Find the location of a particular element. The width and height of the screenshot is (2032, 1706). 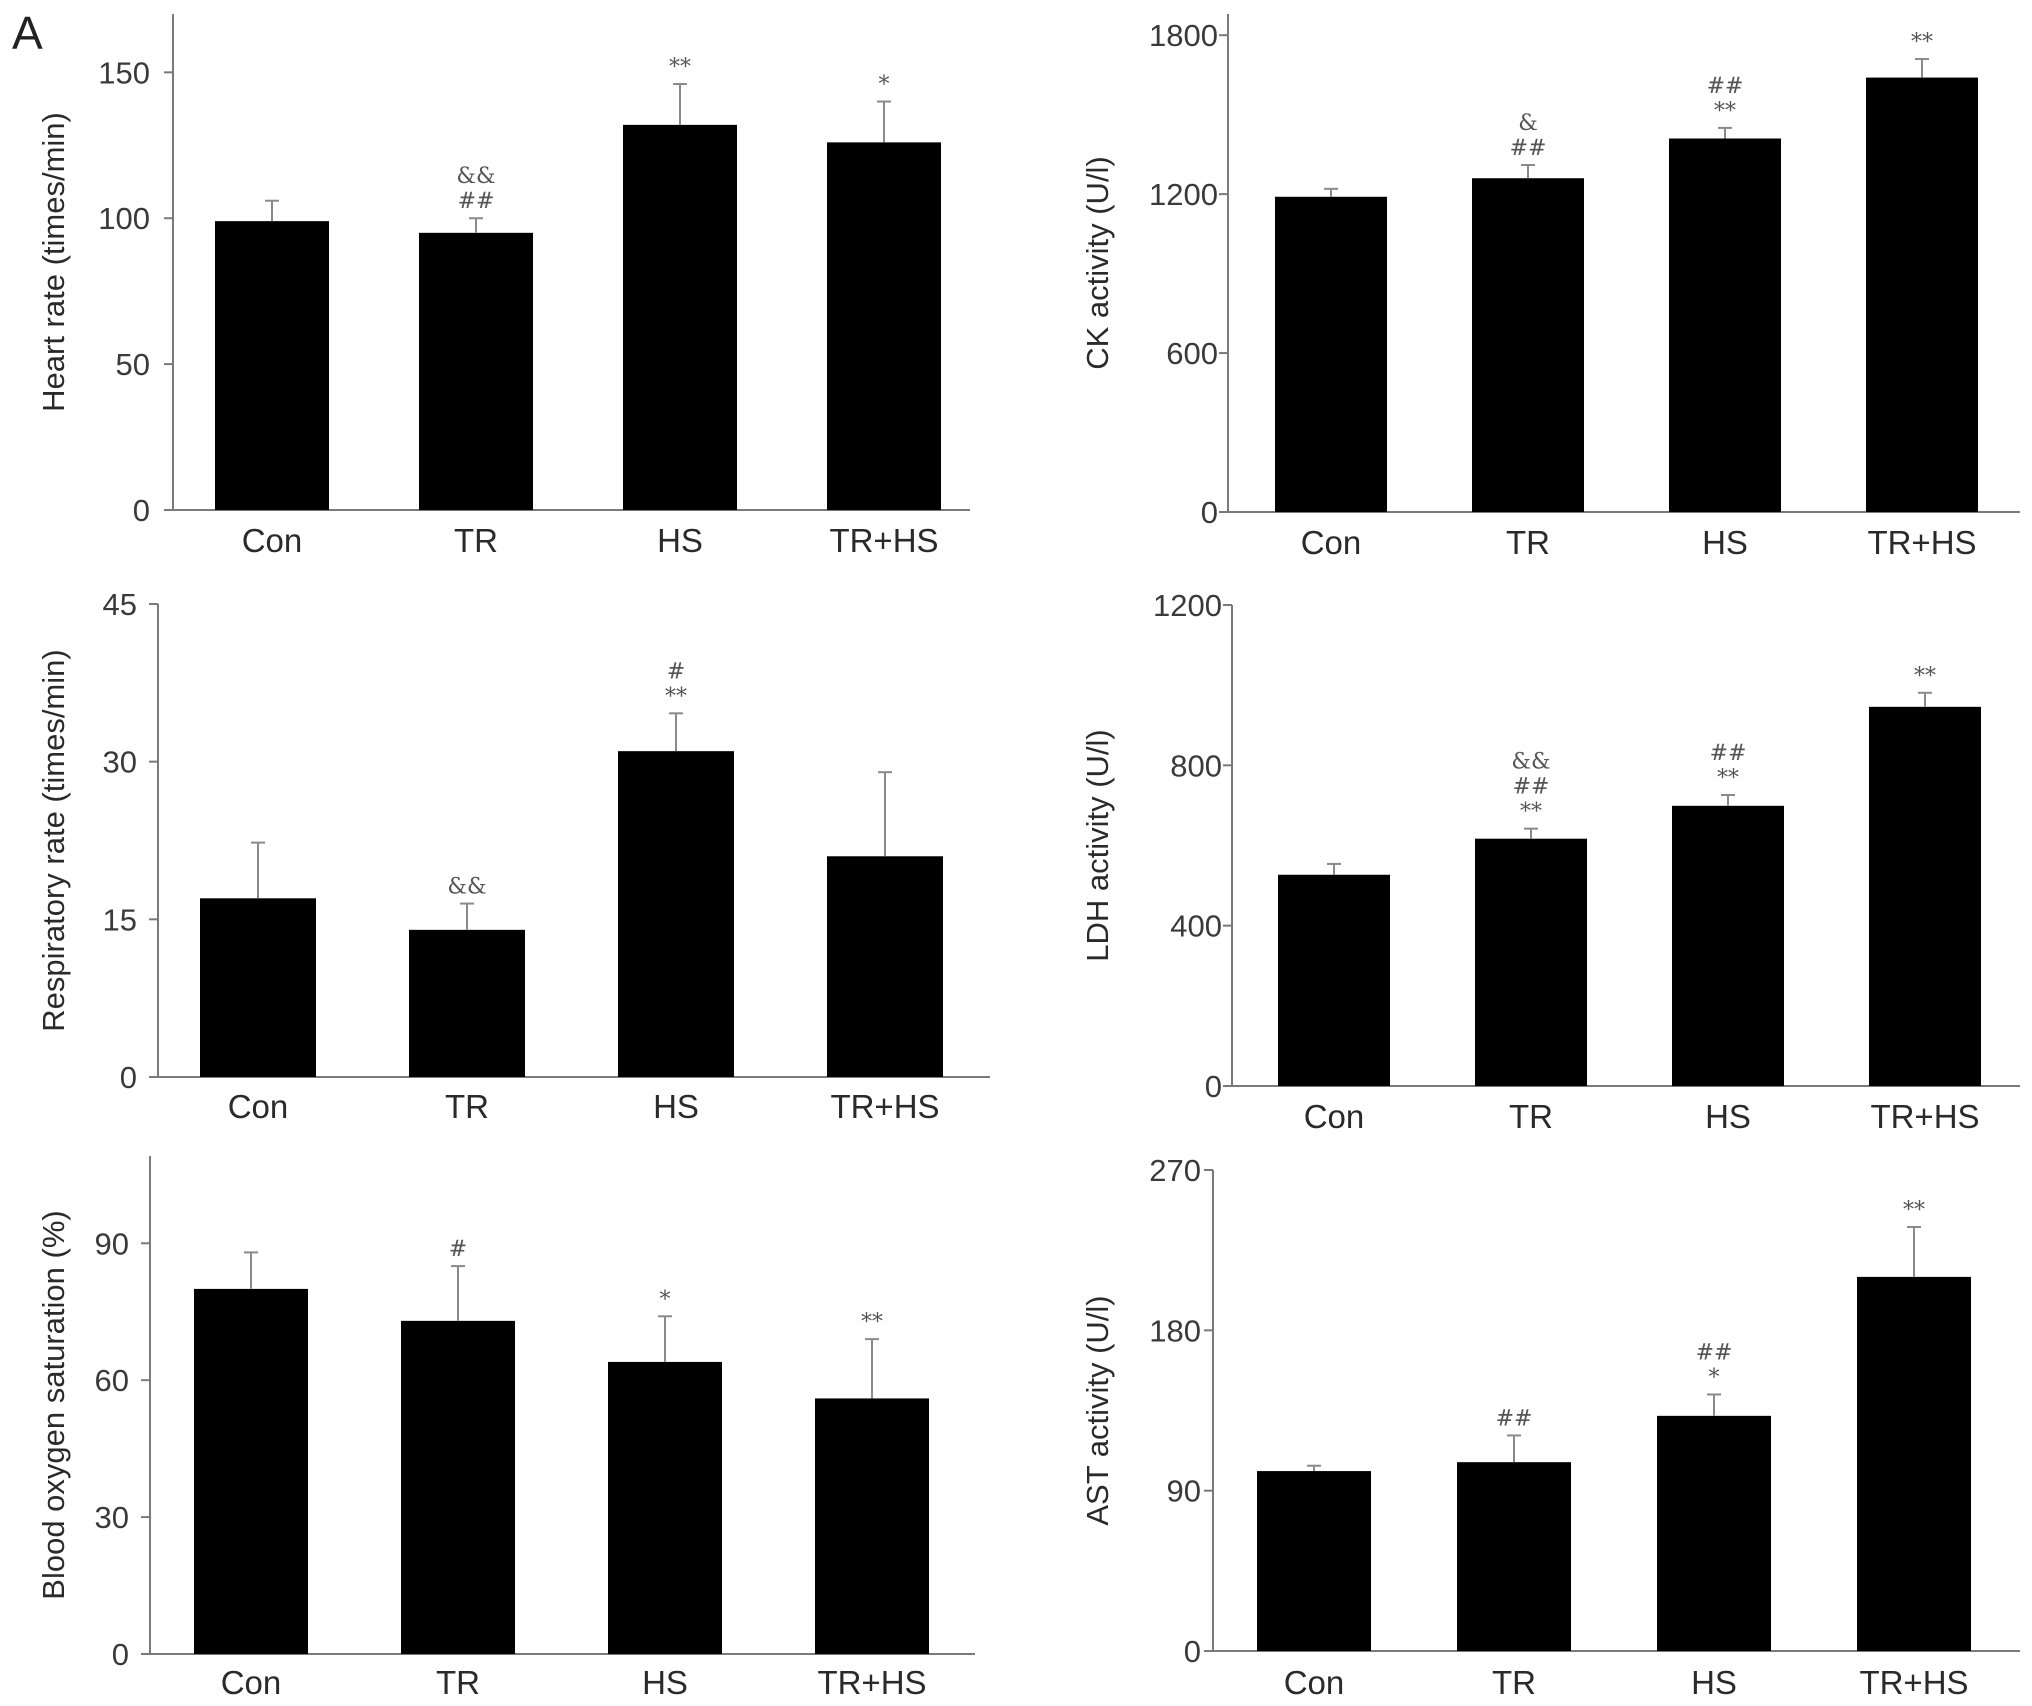

y-tick-label: 60 is located at coordinates (112, 1380).